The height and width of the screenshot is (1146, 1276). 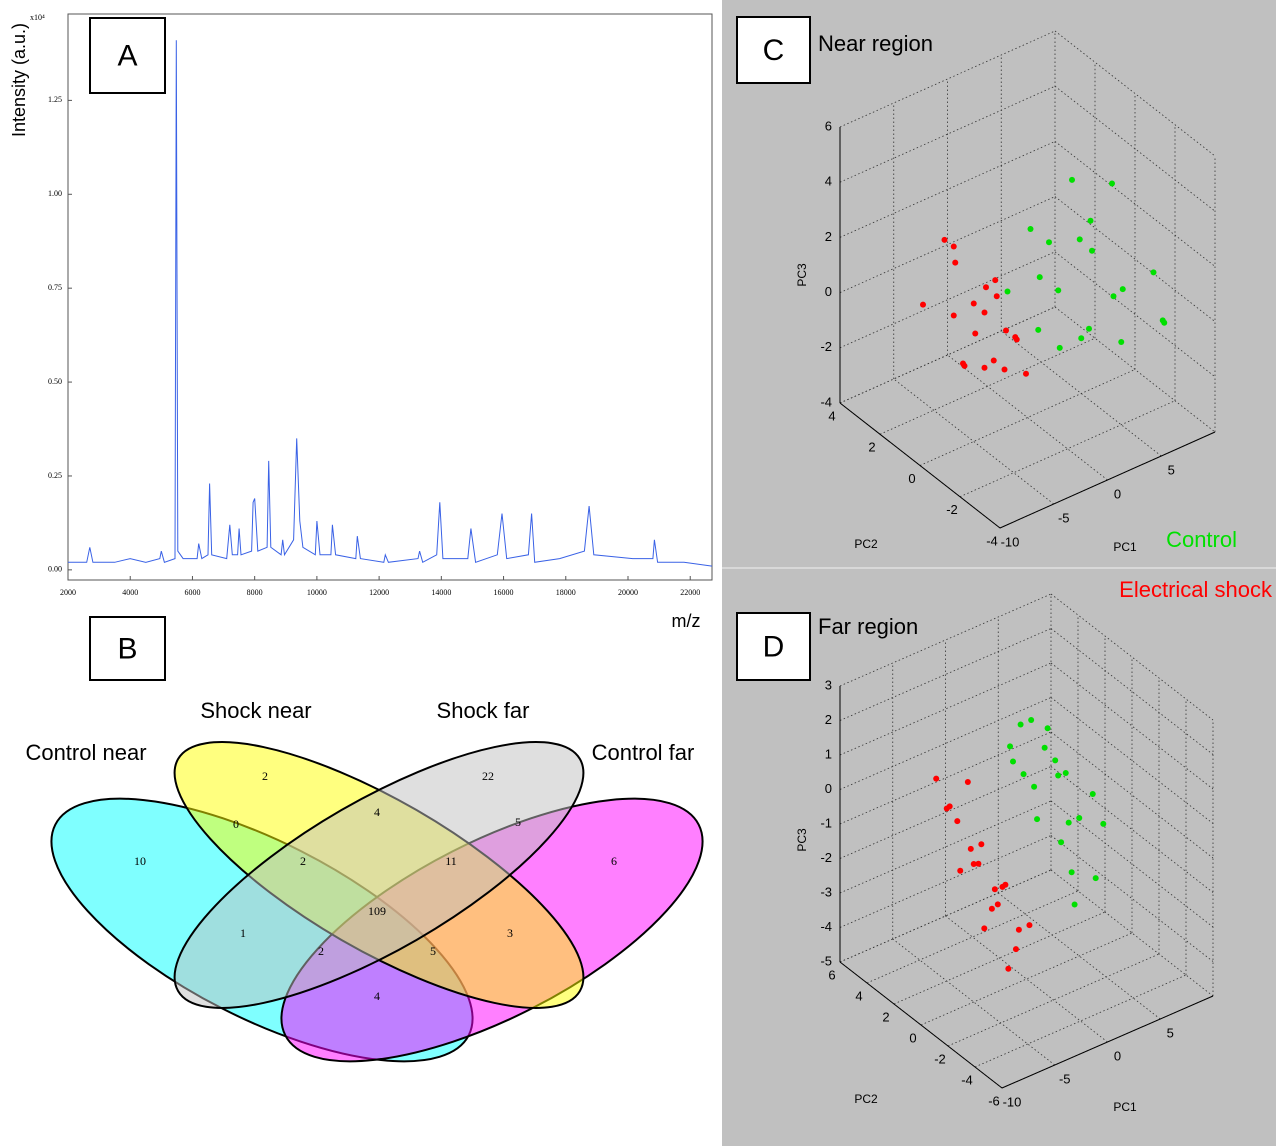 What do you see at coordinates (994, 1100) in the screenshot?
I see `y-tick-label: -6` at bounding box center [994, 1100].